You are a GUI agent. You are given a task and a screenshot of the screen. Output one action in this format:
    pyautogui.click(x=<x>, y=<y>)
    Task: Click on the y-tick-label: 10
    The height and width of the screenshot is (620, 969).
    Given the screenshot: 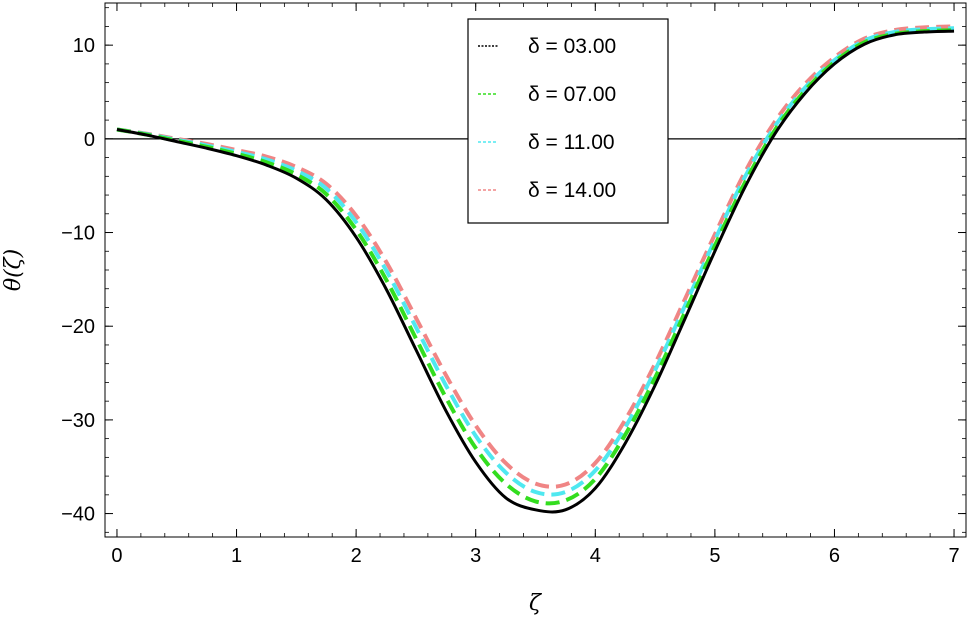 What is the action you would take?
    pyautogui.click(x=84, y=46)
    